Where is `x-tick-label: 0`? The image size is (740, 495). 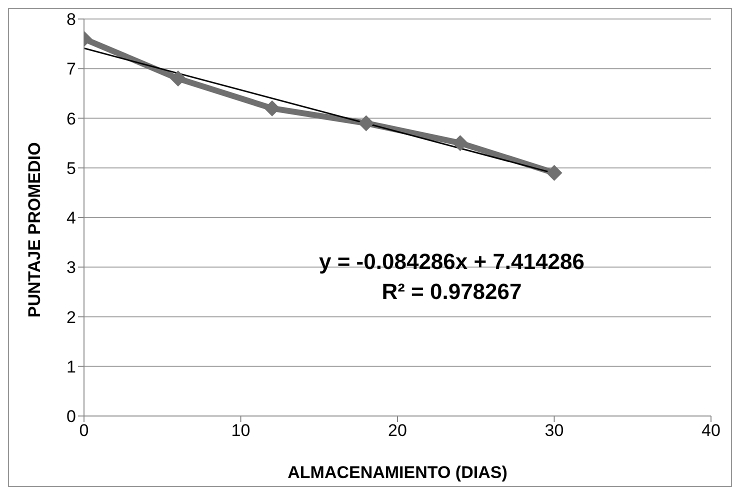
x-tick-label: 0 is located at coordinates (84, 430).